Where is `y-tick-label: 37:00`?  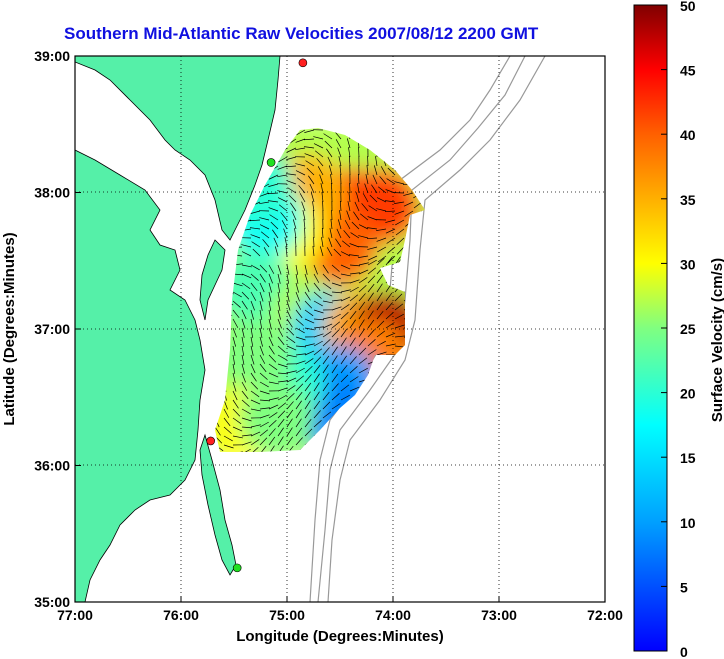 y-tick-label: 37:00 is located at coordinates (52, 329).